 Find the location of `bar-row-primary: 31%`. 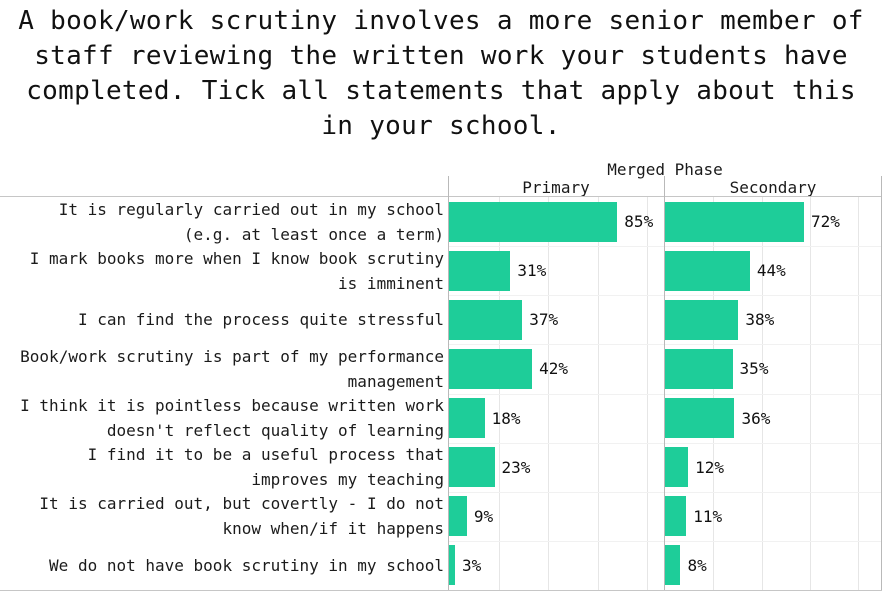

bar-row-primary: 31% is located at coordinates (556, 270).